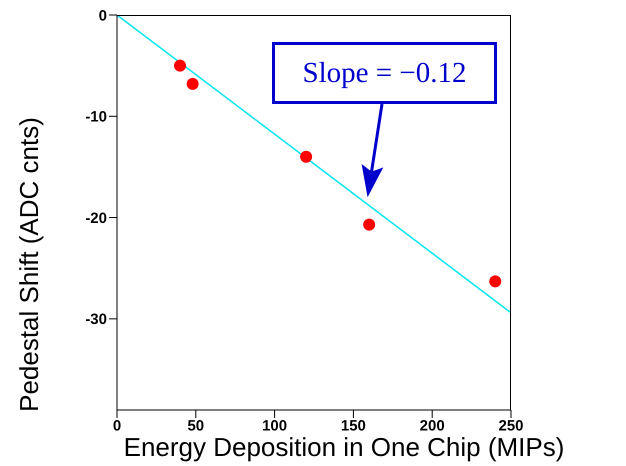 The width and height of the screenshot is (626, 466). I want to click on annotation: Slope = −0.12, so click(384, 73).